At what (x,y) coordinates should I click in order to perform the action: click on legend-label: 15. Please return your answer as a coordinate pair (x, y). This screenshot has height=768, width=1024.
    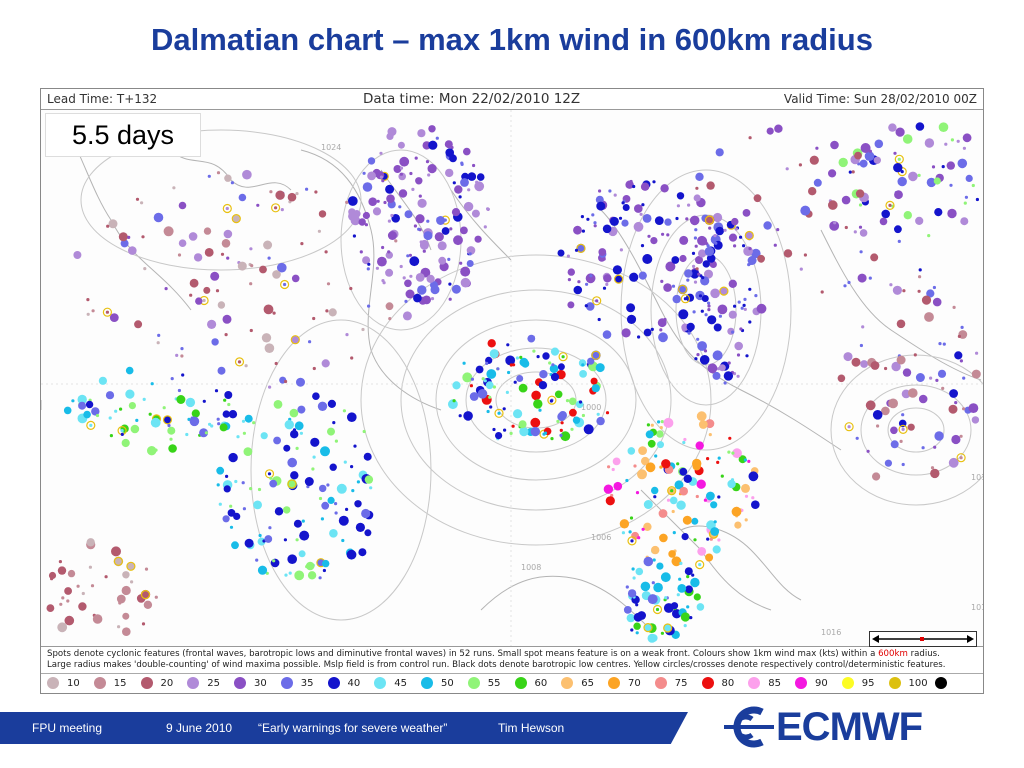
    Looking at the image, I should click on (120, 683).